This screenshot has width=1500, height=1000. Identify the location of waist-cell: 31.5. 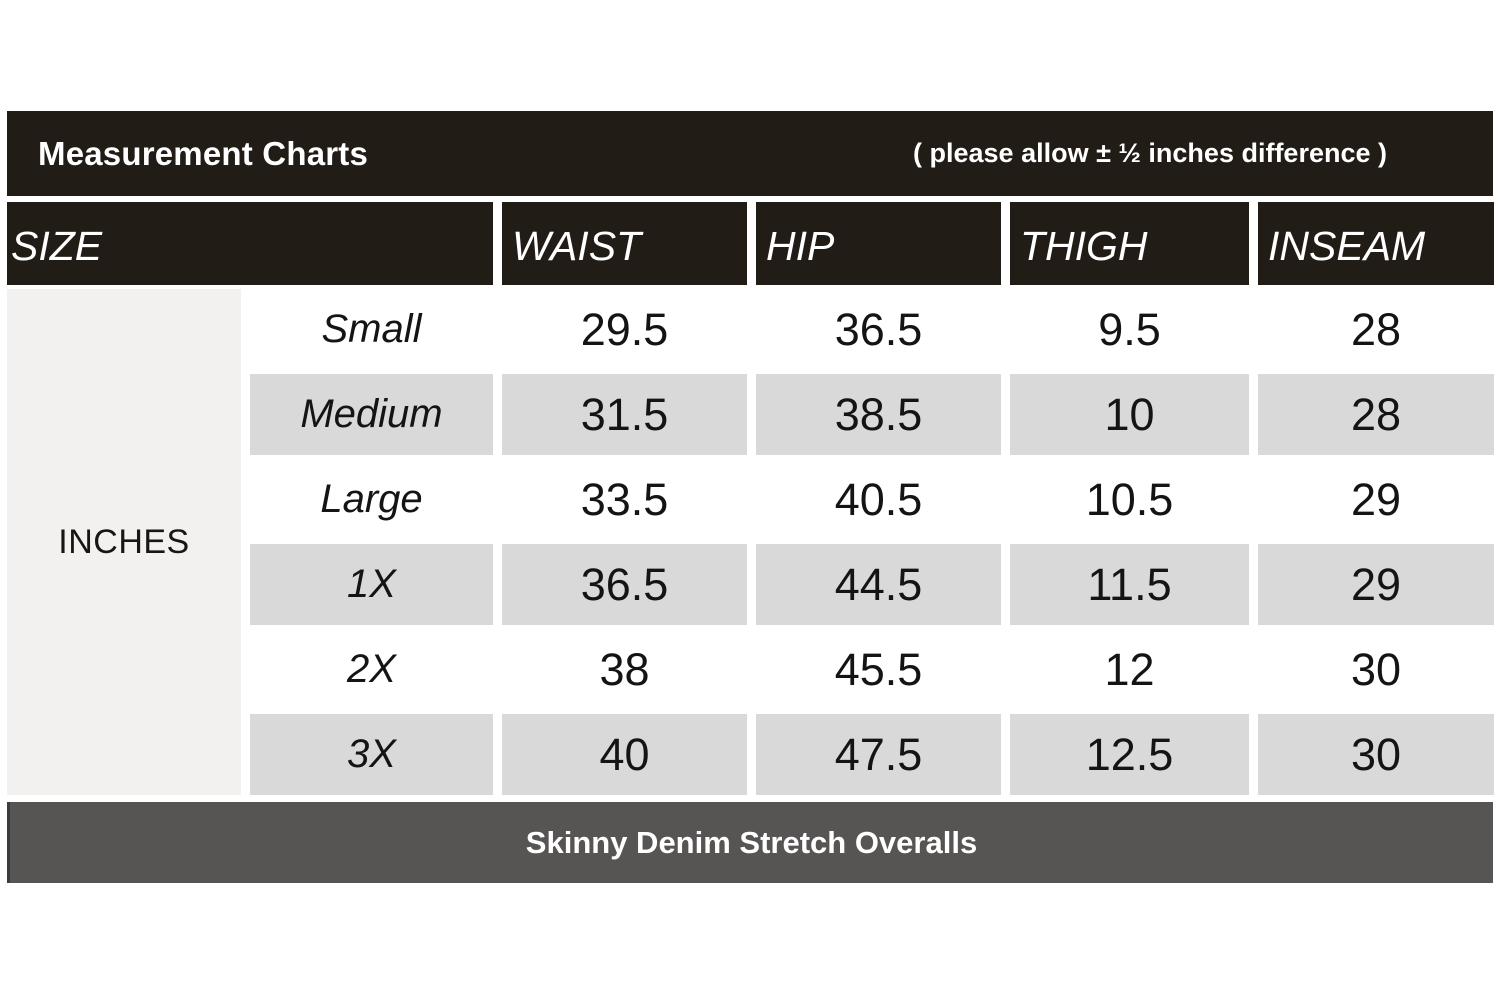
(624, 414).